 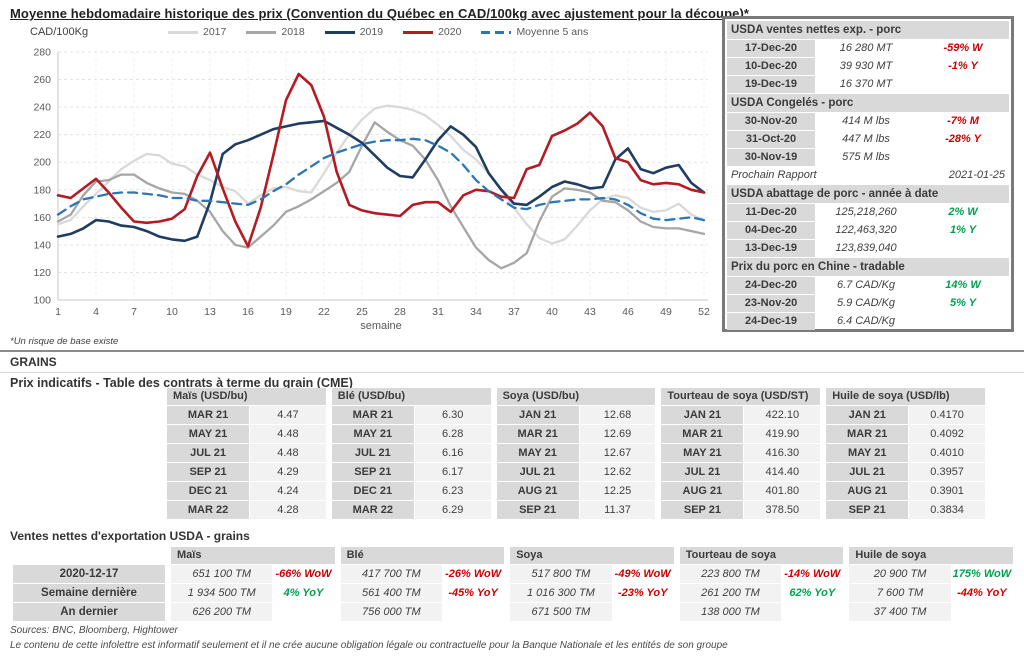 I want to click on export-volume-cell: 417 700 TM, so click(x=391, y=574).